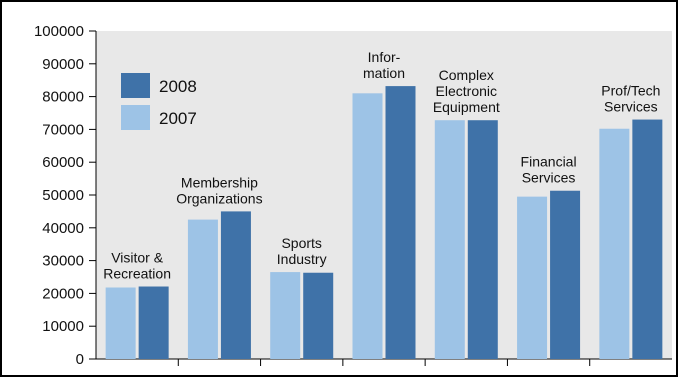  I want to click on legend-swatch-2007, so click(135, 117).